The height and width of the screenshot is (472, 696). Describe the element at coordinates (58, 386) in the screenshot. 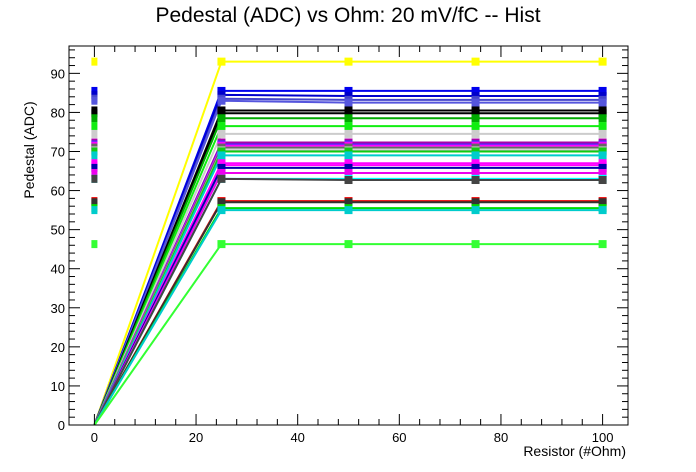

I see `y-tick-label: 10` at that location.